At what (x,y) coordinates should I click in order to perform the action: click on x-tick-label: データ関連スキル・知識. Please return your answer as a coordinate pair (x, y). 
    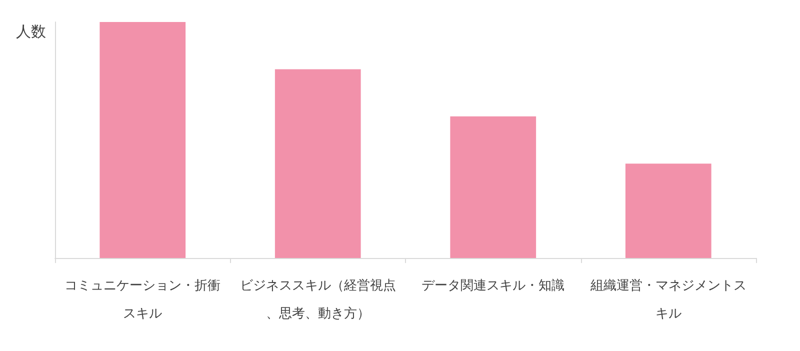
    Looking at the image, I should click on (493, 286).